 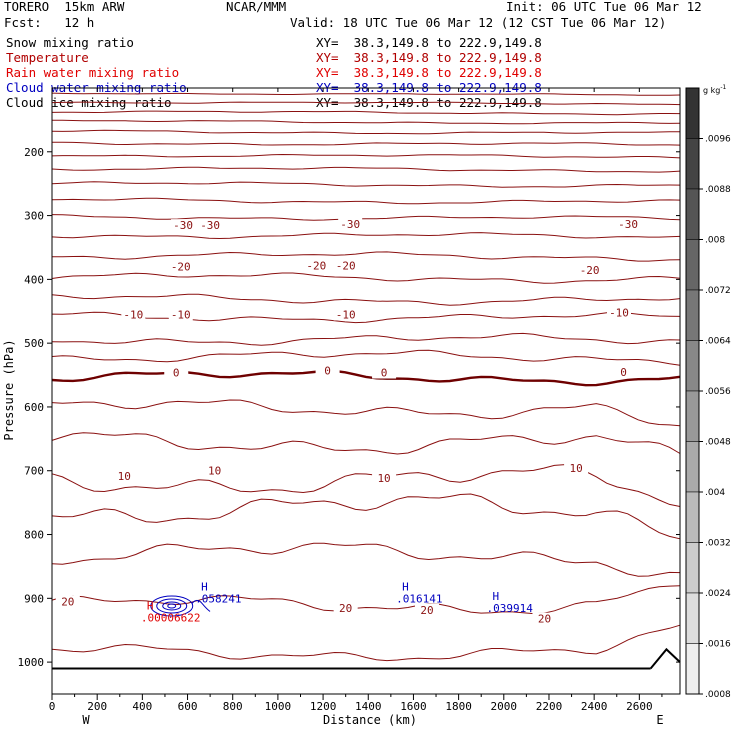 I want to click on x-tick-label: 2400, so click(x=594, y=706).